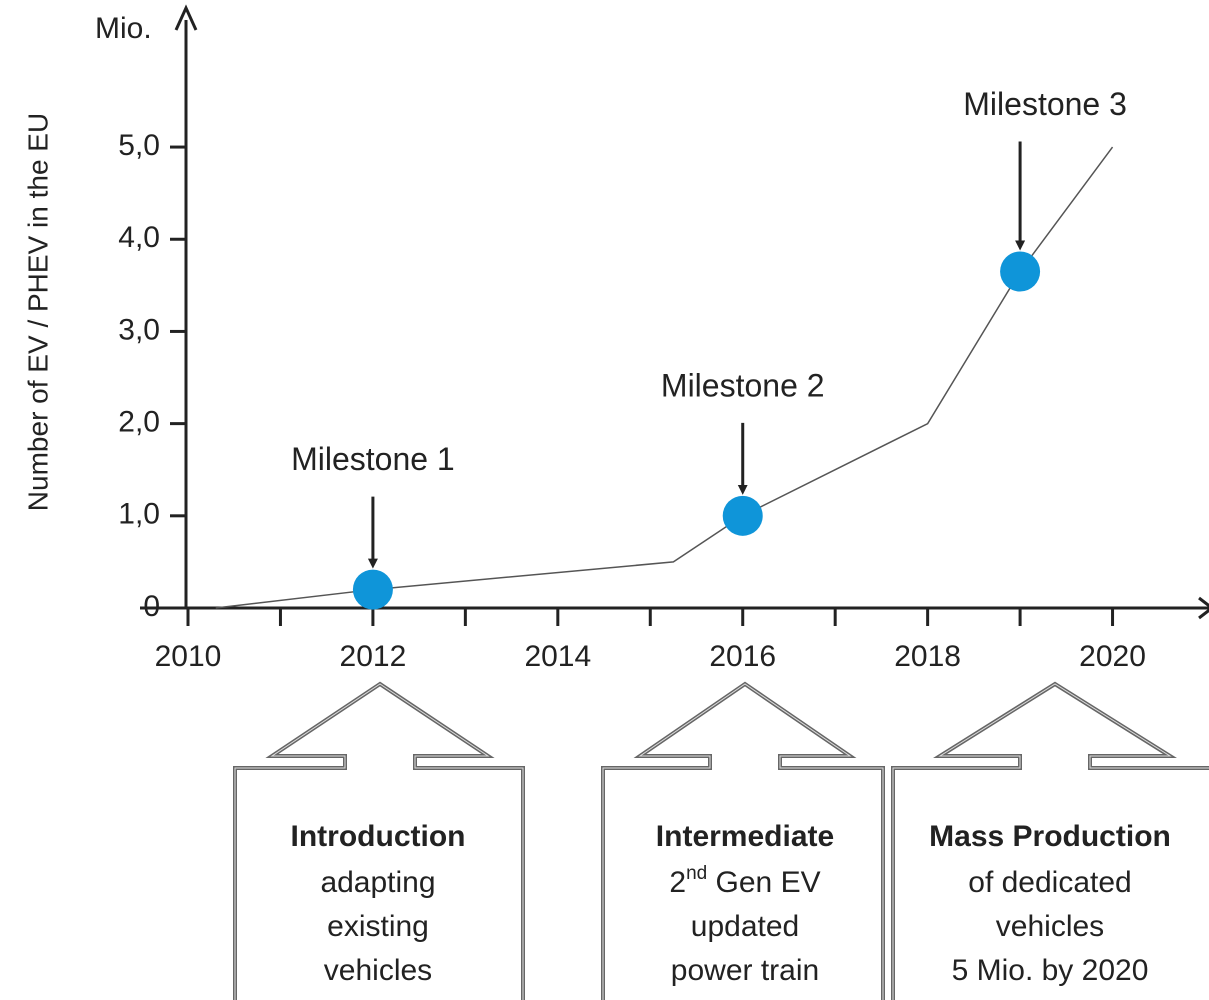  I want to click on phase-line: 5 Mio. by 2020, so click(1050, 970).